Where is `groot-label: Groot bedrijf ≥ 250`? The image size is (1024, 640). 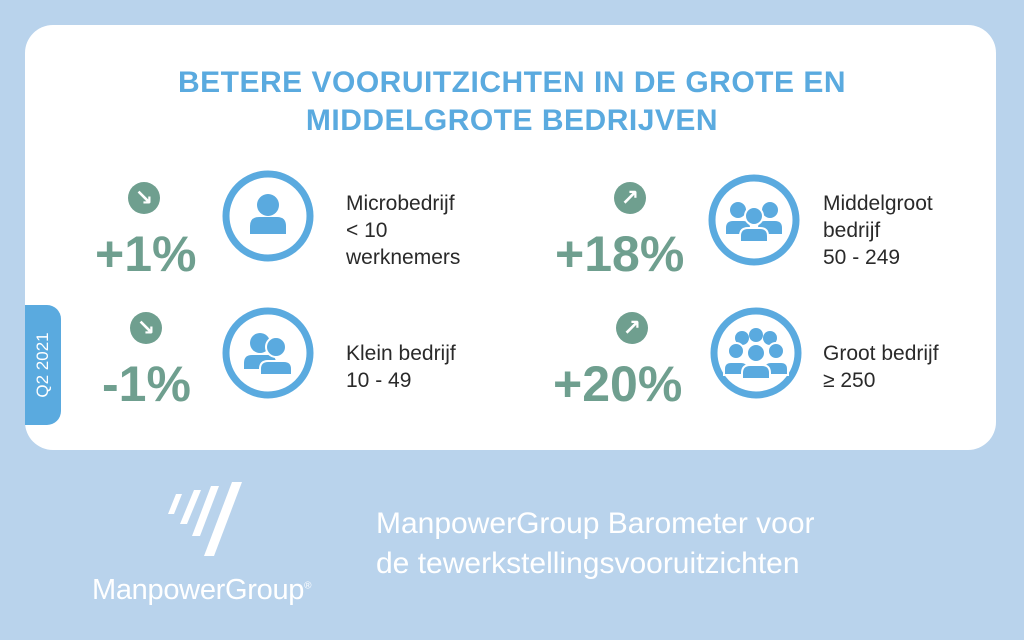
groot-label: Groot bedrijf ≥ 250 is located at coordinates (881, 367).